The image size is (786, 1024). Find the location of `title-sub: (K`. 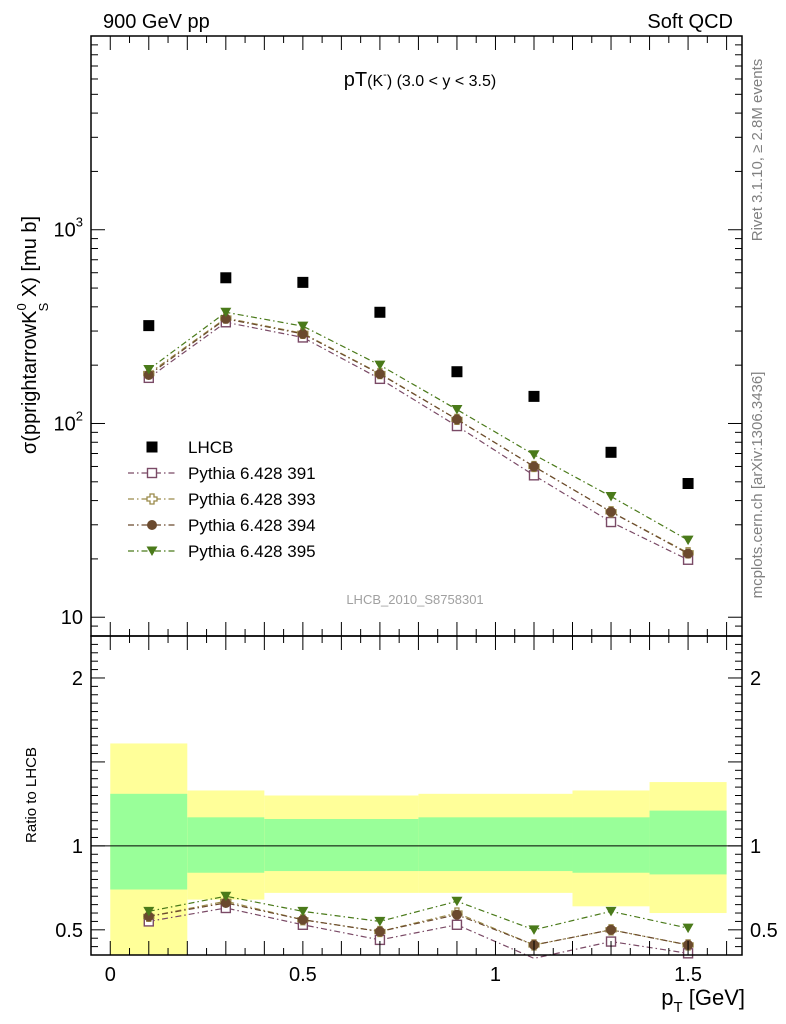

title-sub: (K is located at coordinates (375, 81).